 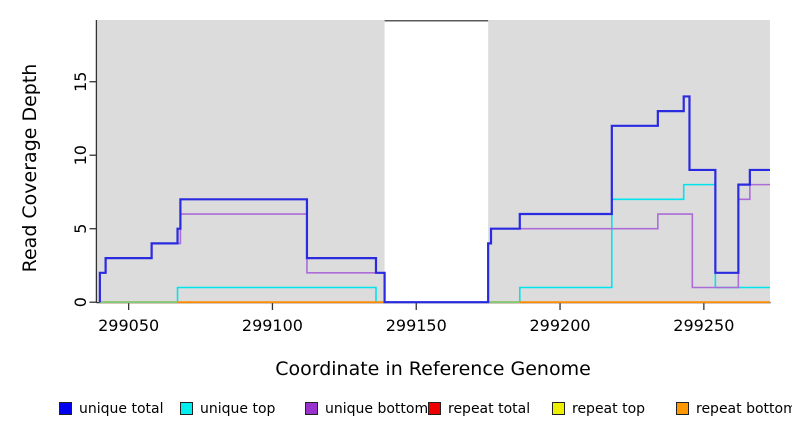 I want to click on legend-item-repeat-bottom: repeat bottom, so click(x=734, y=408).